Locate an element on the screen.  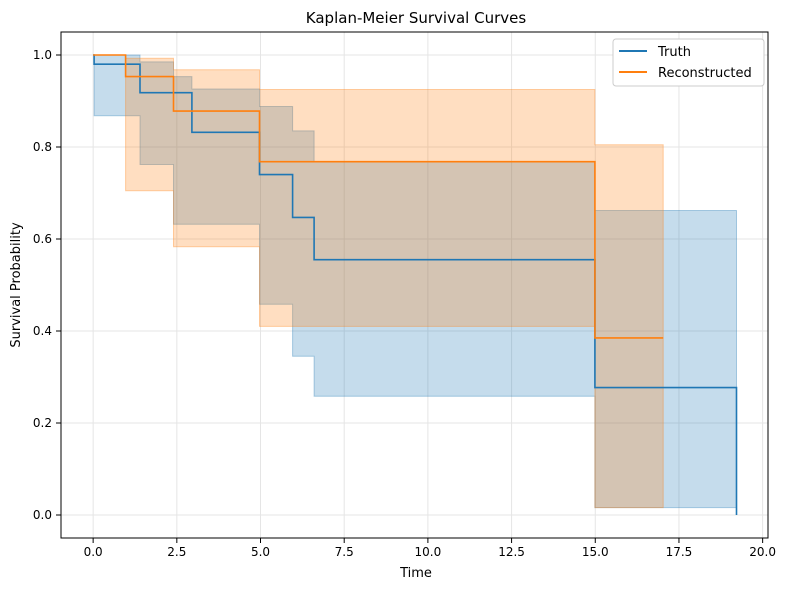
y-axis-ticks: 0.0 0.2 0.4 0.6 0.8 1.0 is located at coordinates (47, 285).